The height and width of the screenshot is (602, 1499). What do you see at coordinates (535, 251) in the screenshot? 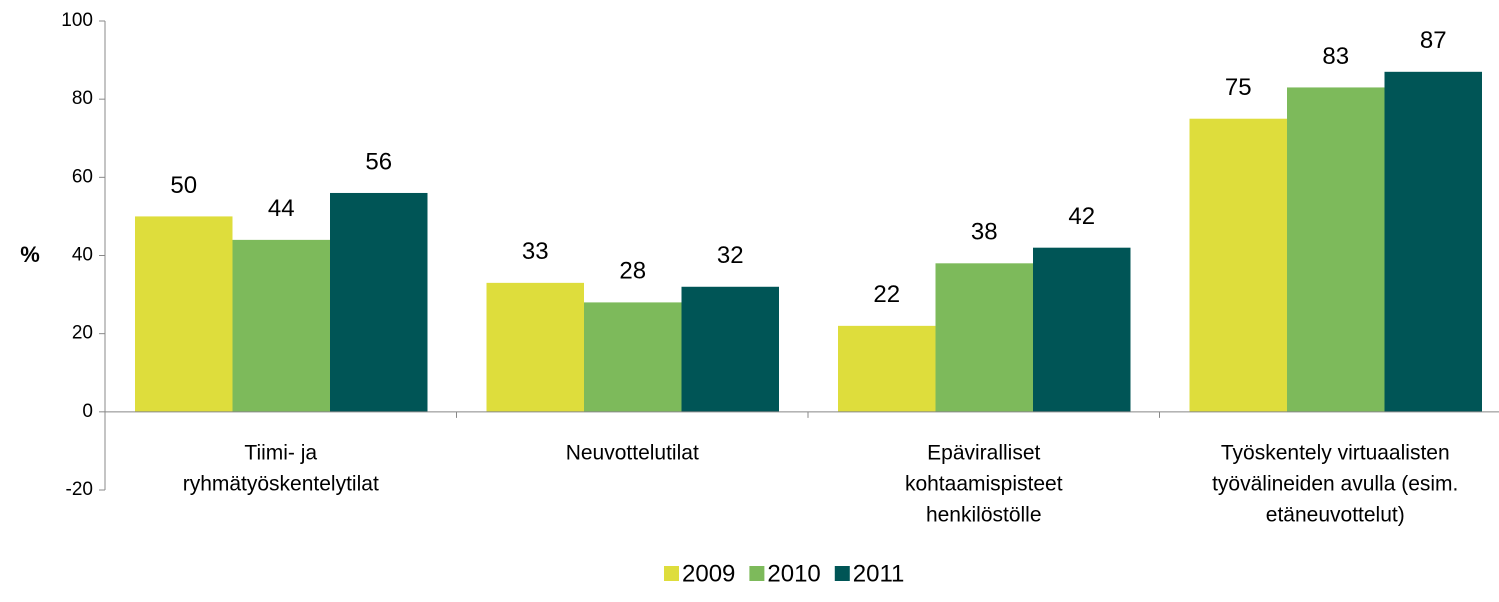
I see `value-label: 33` at bounding box center [535, 251].